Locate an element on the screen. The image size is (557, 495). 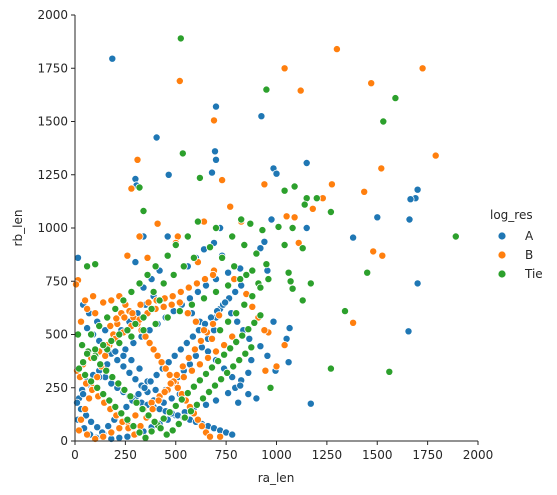
x-tick-label: 0 is located at coordinates (75, 455).